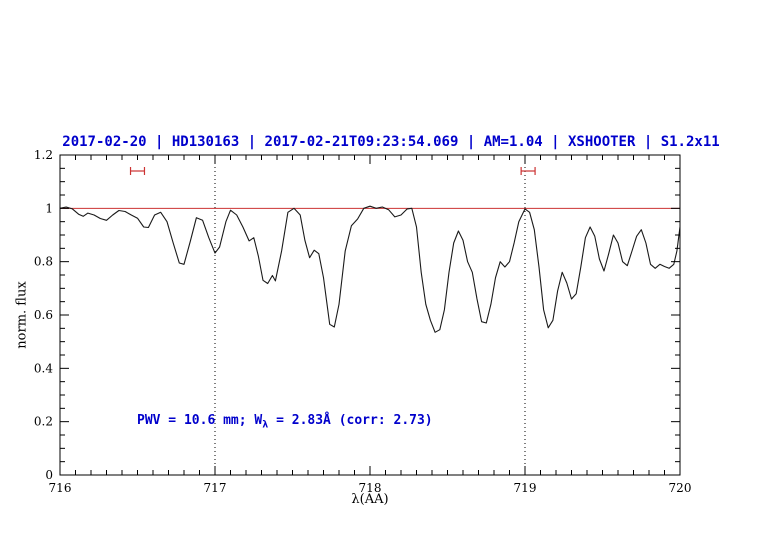 This screenshot has height=542, width=782. I want to click on svg-text: 1.2, so click(43, 155).